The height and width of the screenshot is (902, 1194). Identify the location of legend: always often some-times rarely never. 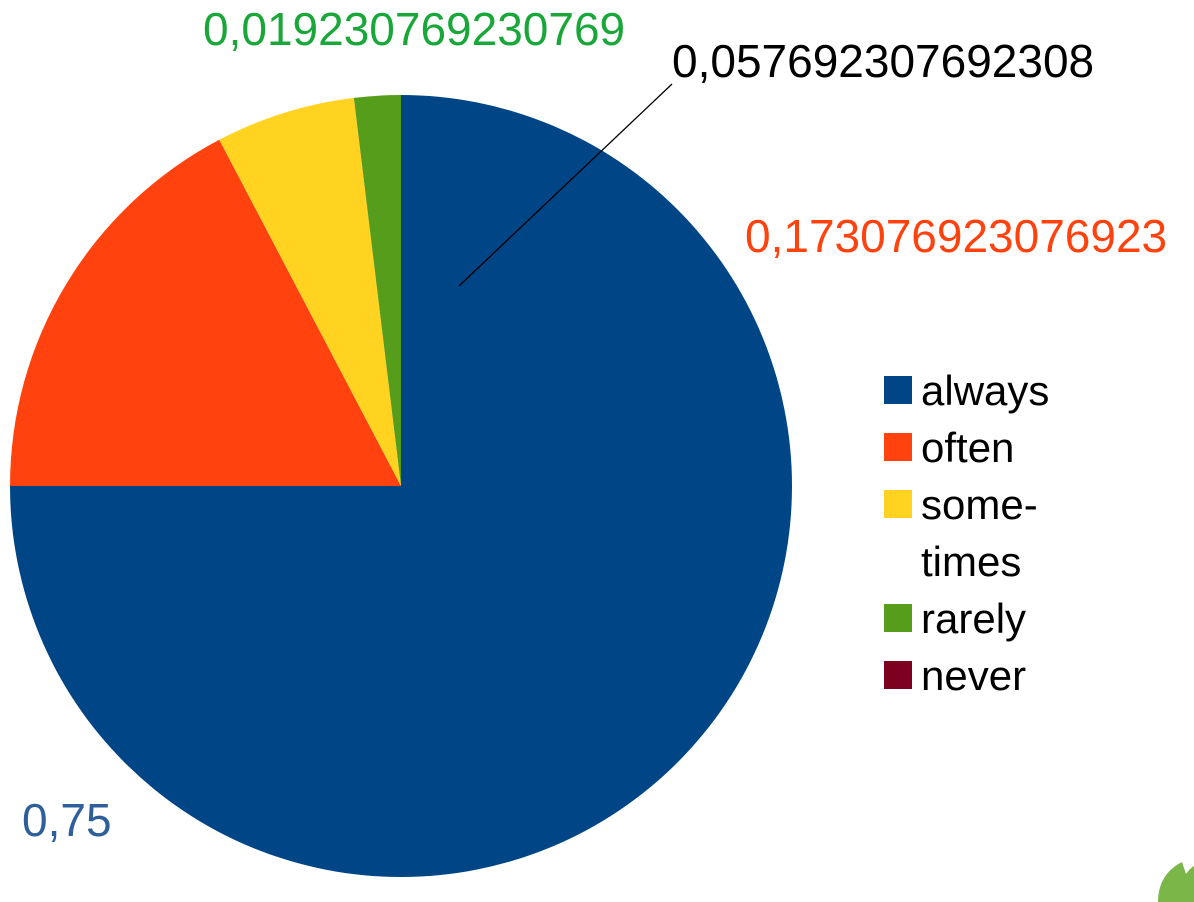
(966, 533).